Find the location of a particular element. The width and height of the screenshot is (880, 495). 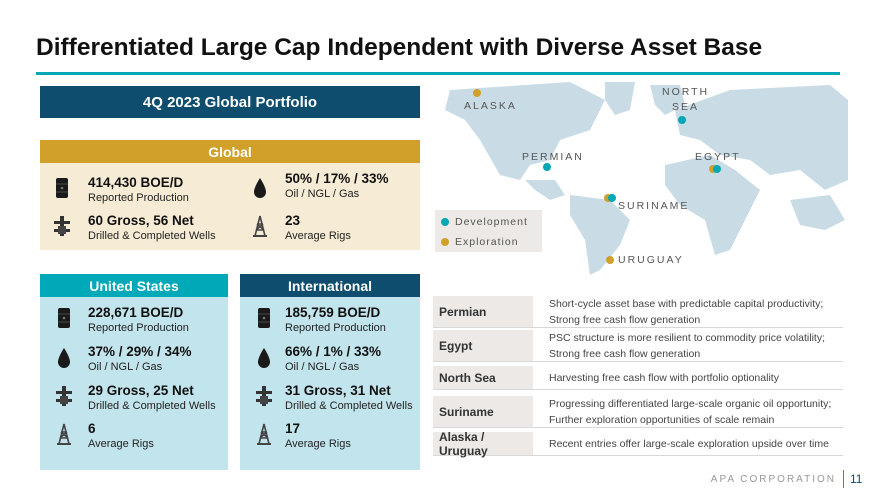

asset-name: Egypt is located at coordinates (483, 345).